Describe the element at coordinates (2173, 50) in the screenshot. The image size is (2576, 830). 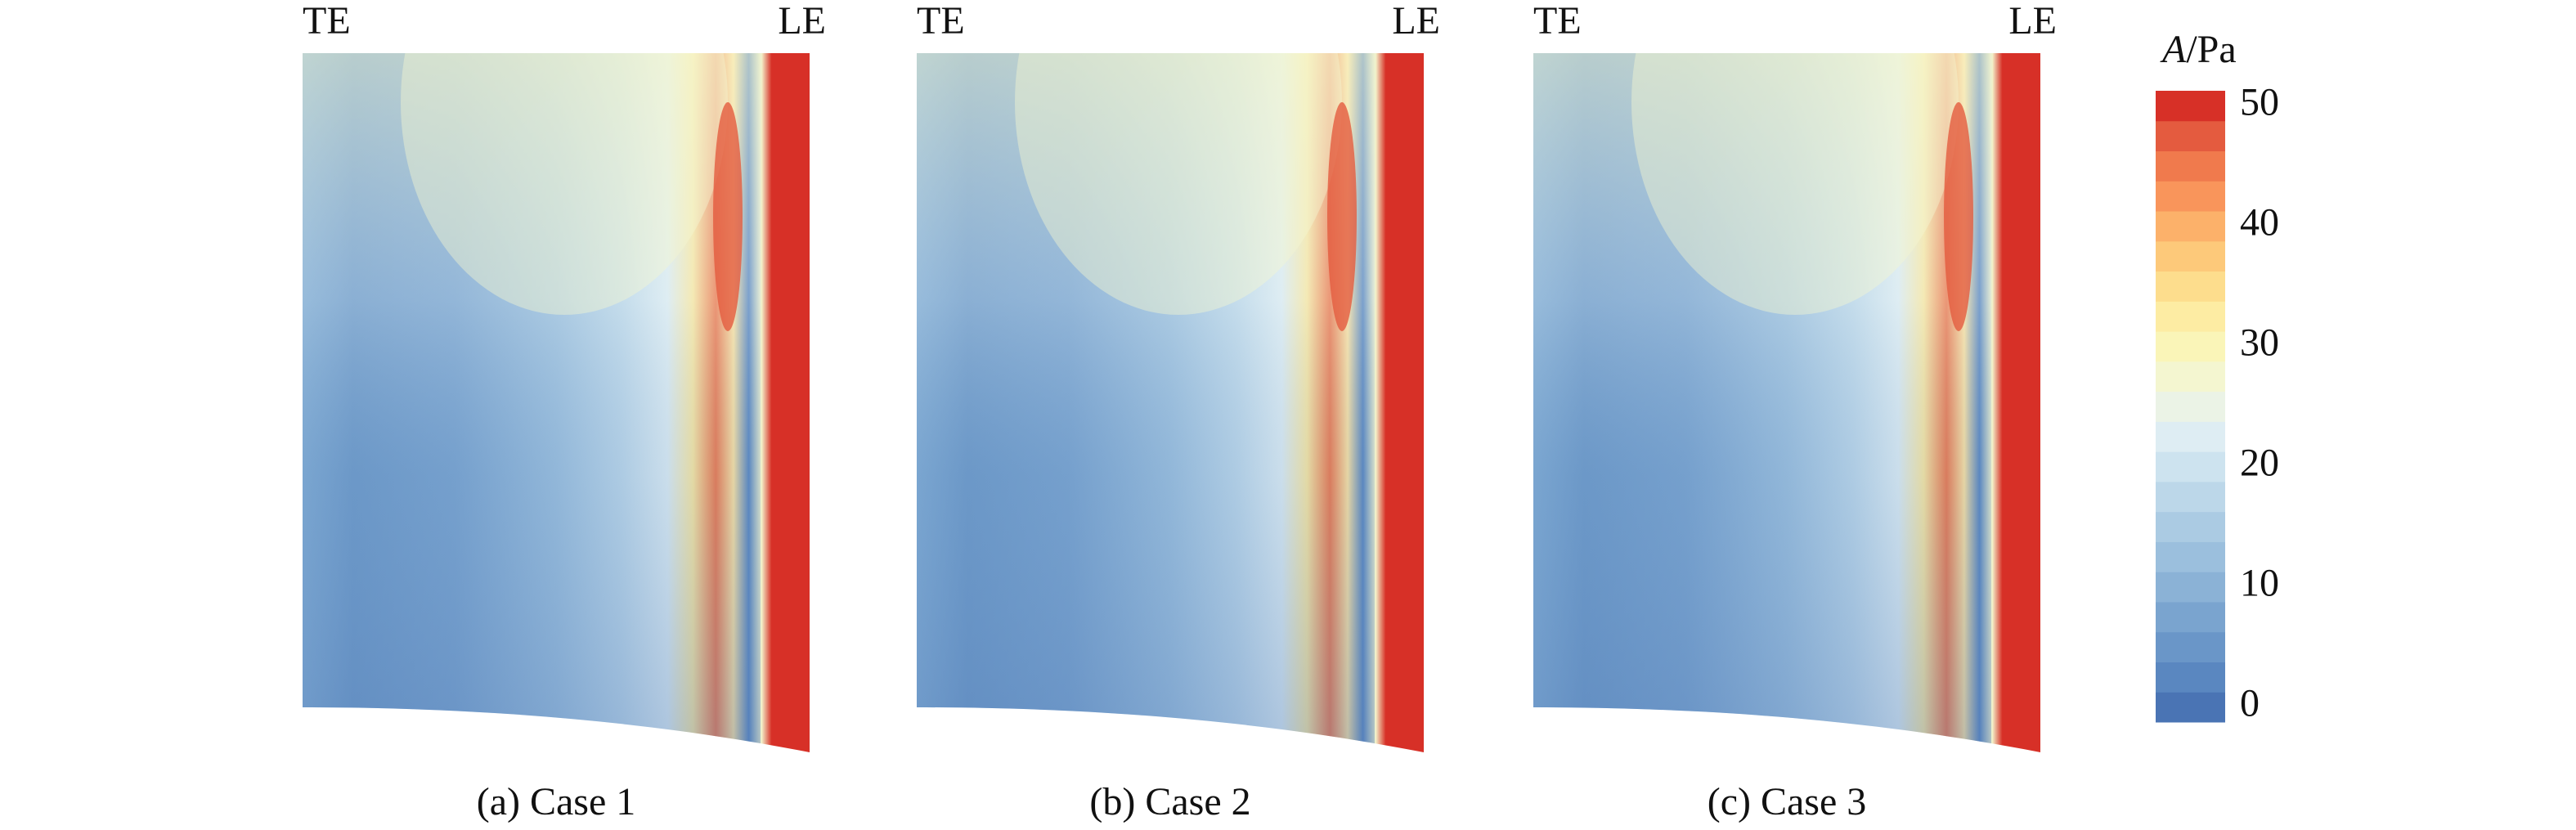
I see `label-symbol: A` at that location.